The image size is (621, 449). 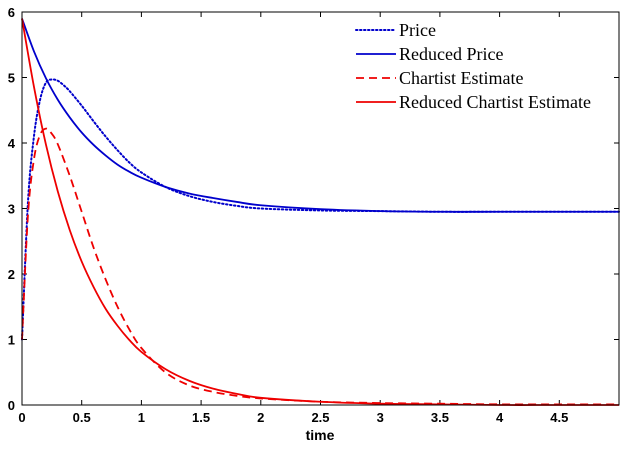 What do you see at coordinates (12, 143) in the screenshot?
I see `y-tick-label: 4` at bounding box center [12, 143].